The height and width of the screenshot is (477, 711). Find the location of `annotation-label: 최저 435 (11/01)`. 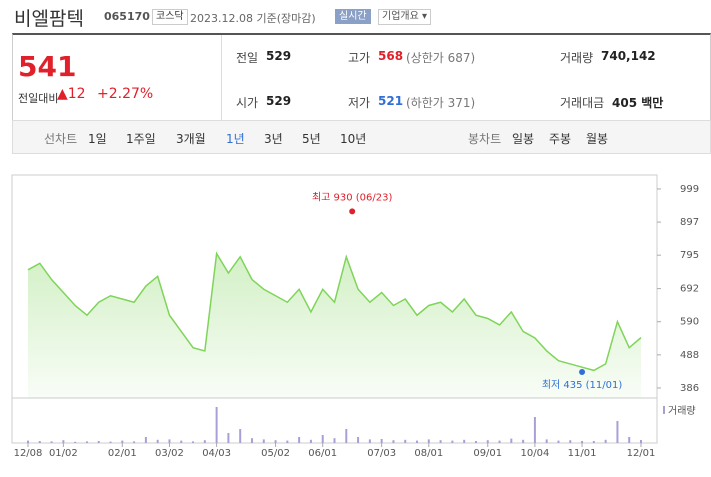

annotation-label: 최저 435 (11/01) is located at coordinates (582, 385).